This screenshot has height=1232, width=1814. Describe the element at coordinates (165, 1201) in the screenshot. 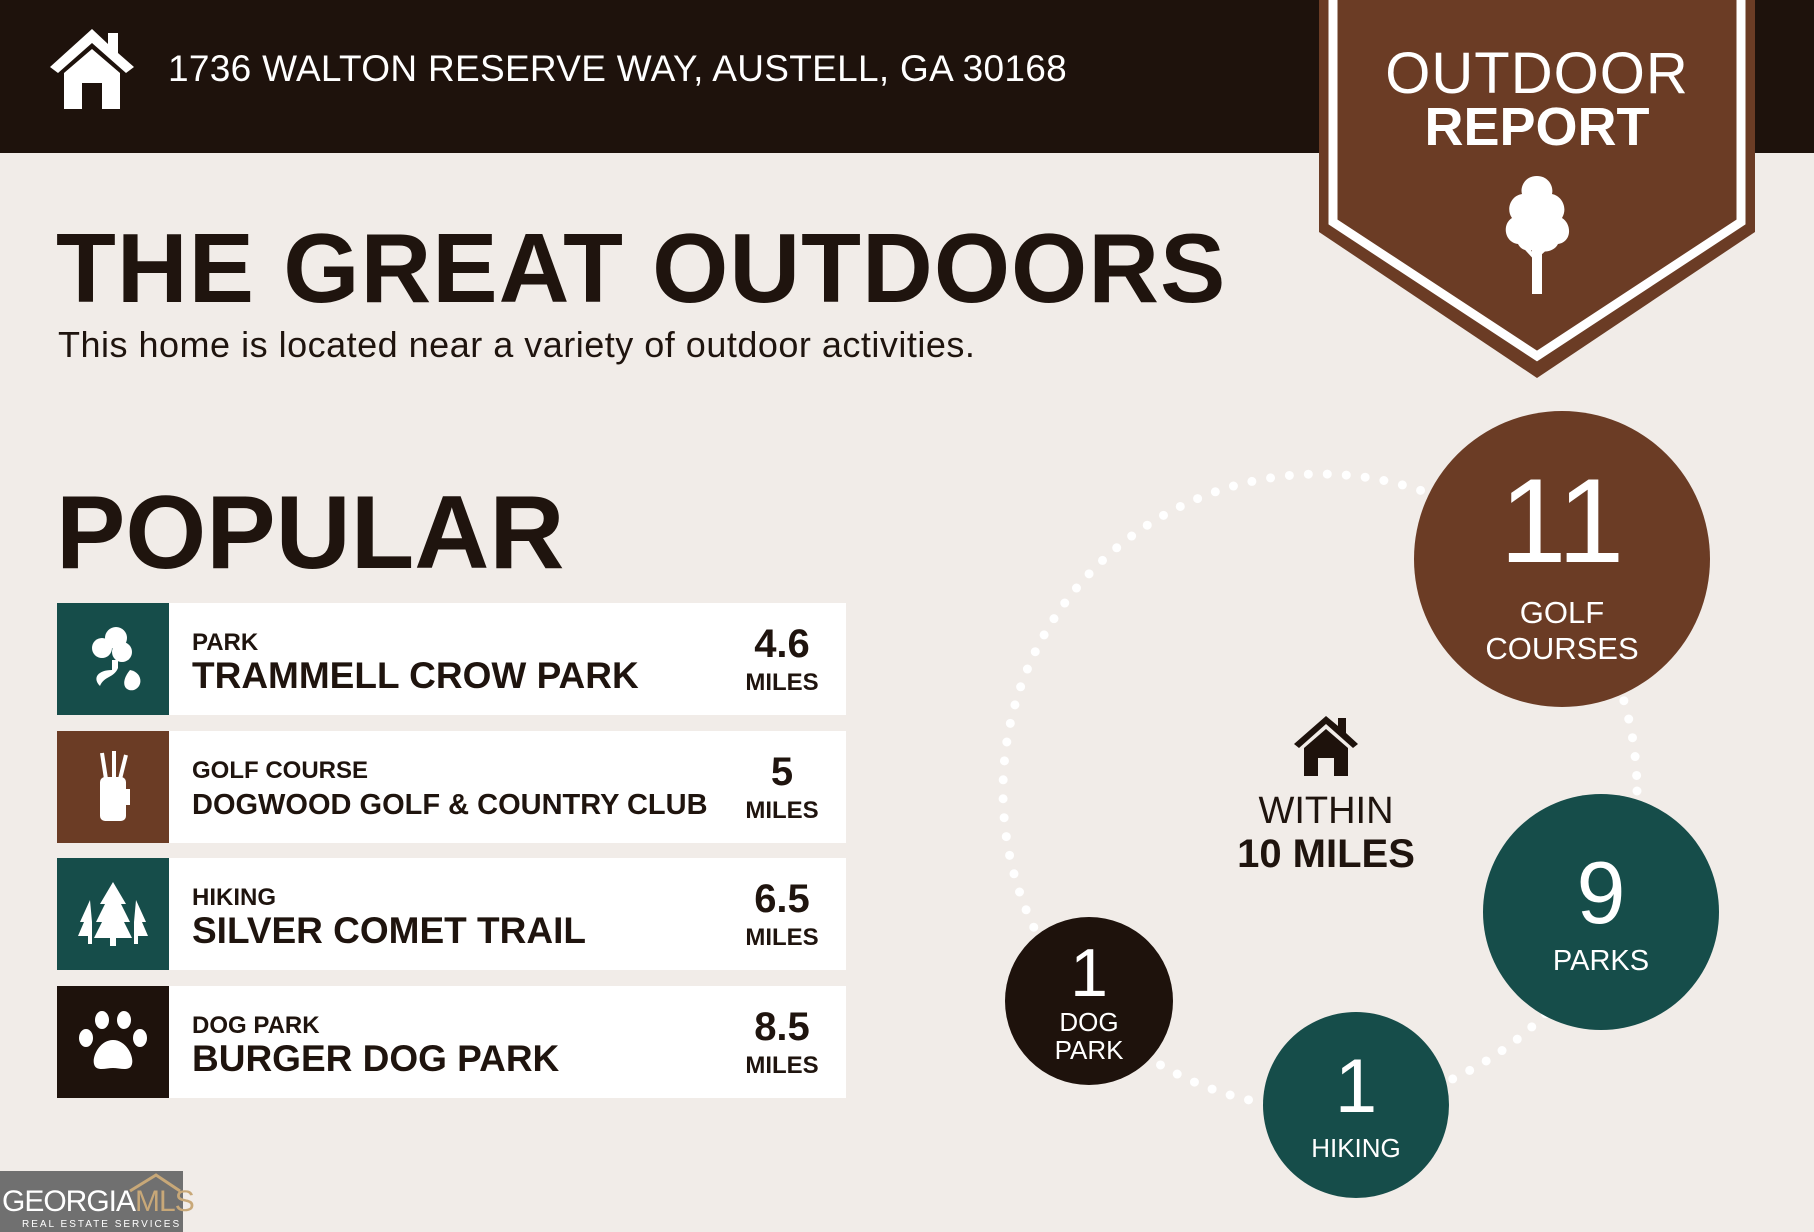

I see `logo-text-accent: MLS` at that location.